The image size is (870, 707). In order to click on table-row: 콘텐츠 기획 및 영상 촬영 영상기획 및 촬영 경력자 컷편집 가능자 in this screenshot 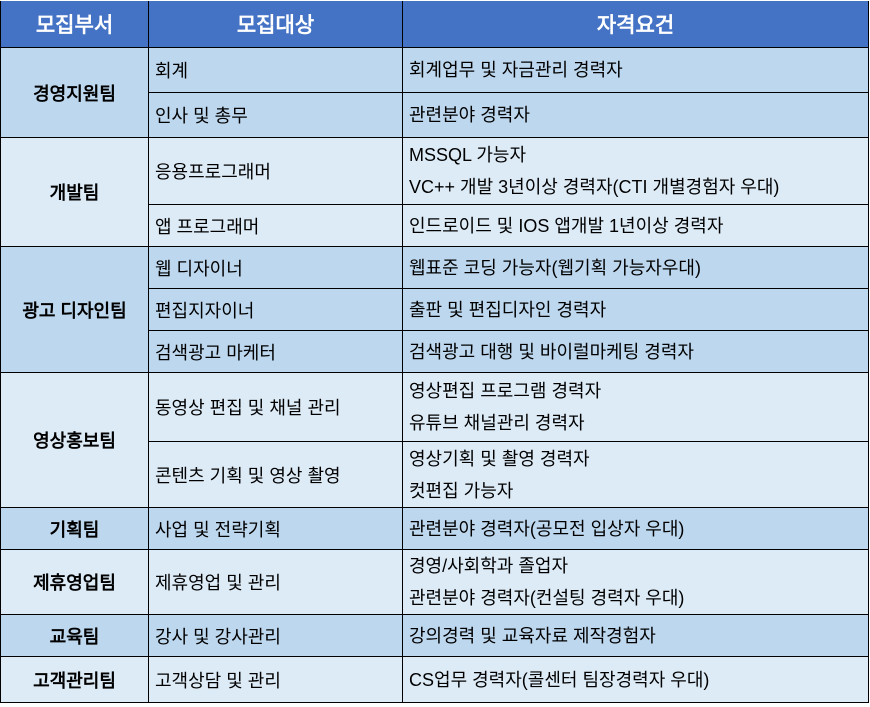, I will do `click(435, 474)`.